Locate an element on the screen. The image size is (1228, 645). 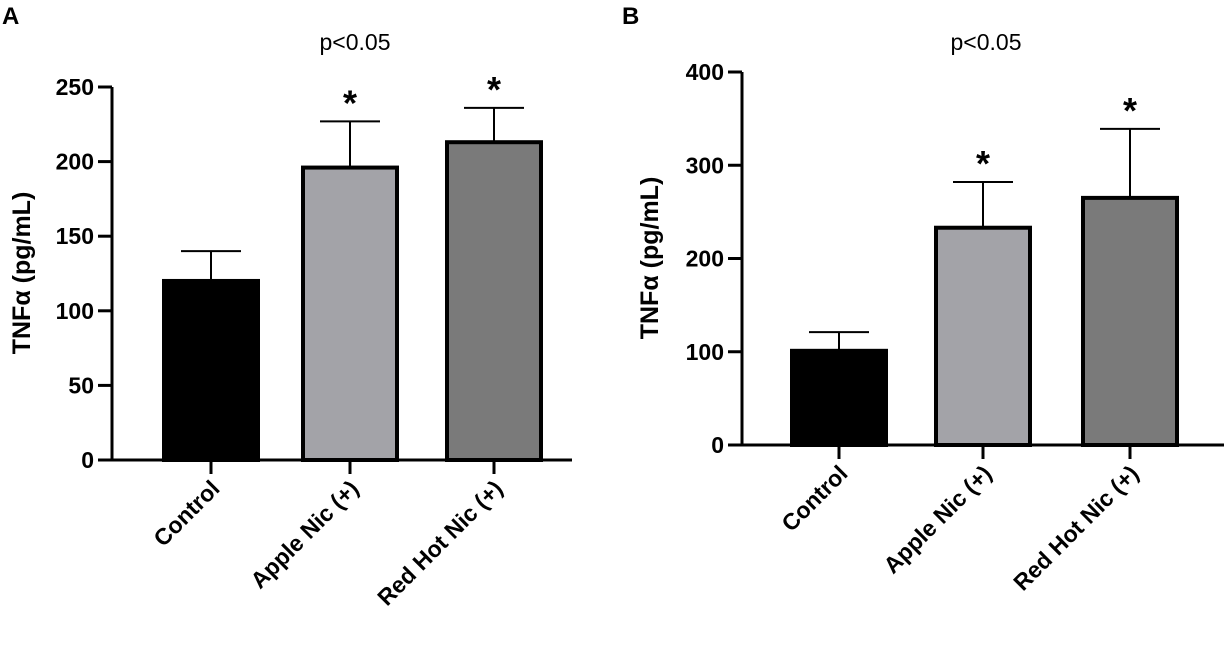
significance-marker-a-1: * is located at coordinates (350, 102).